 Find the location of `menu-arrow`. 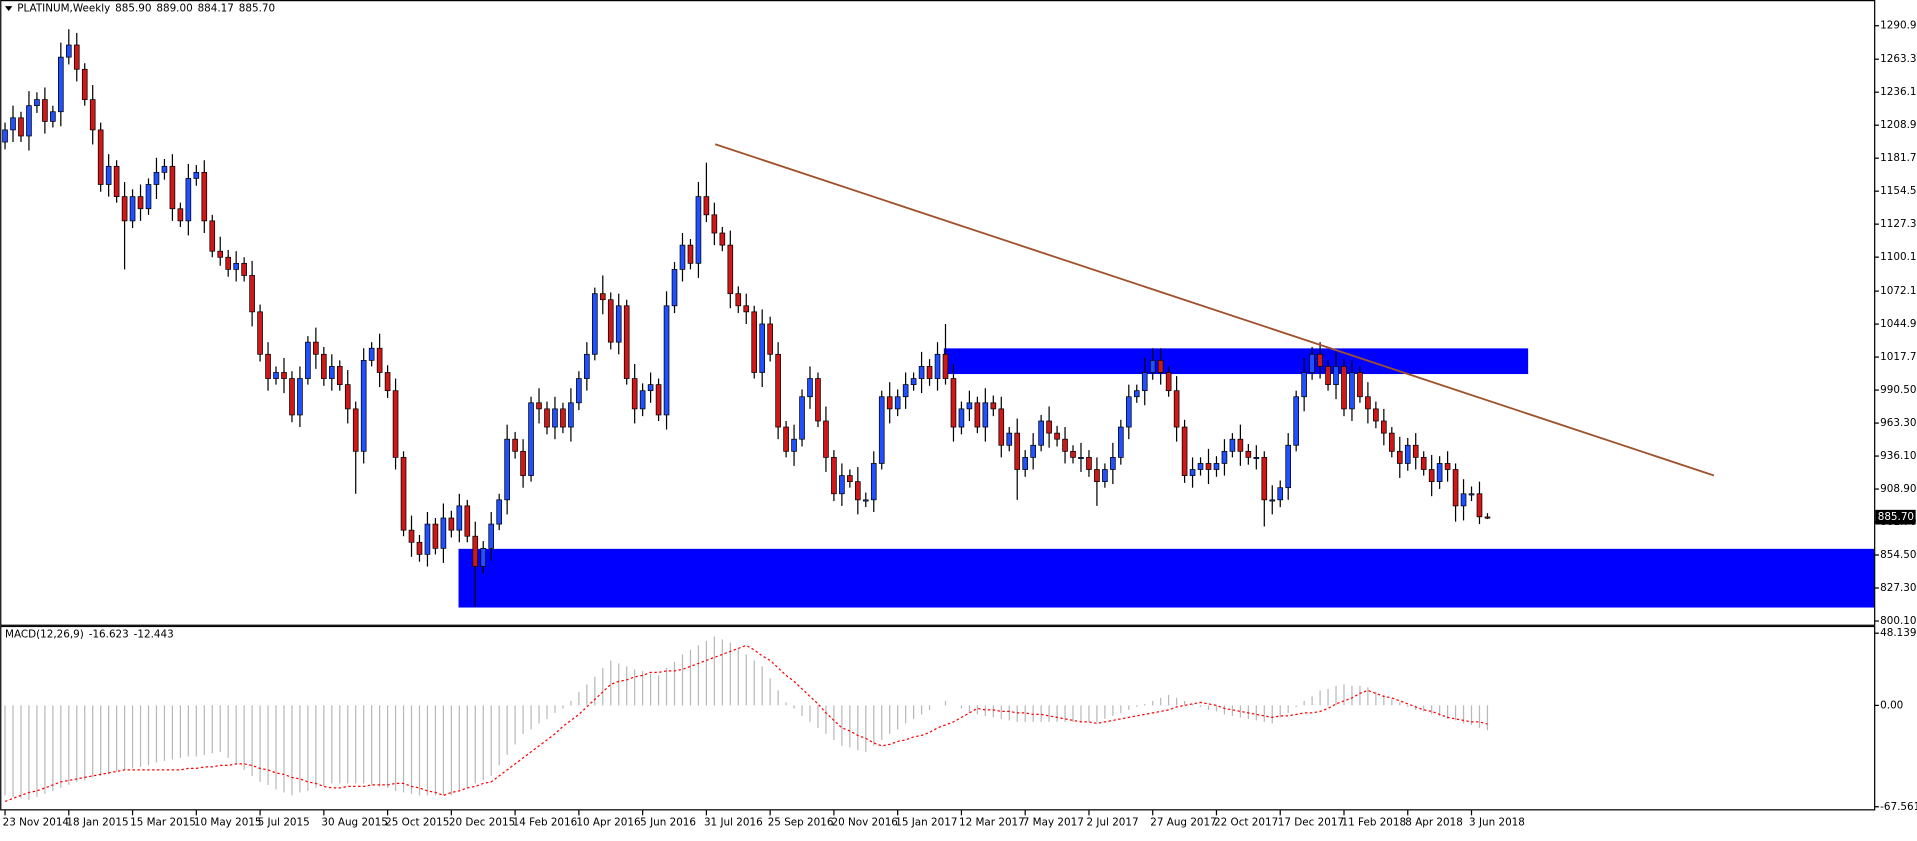

menu-arrow is located at coordinates (9, 9).